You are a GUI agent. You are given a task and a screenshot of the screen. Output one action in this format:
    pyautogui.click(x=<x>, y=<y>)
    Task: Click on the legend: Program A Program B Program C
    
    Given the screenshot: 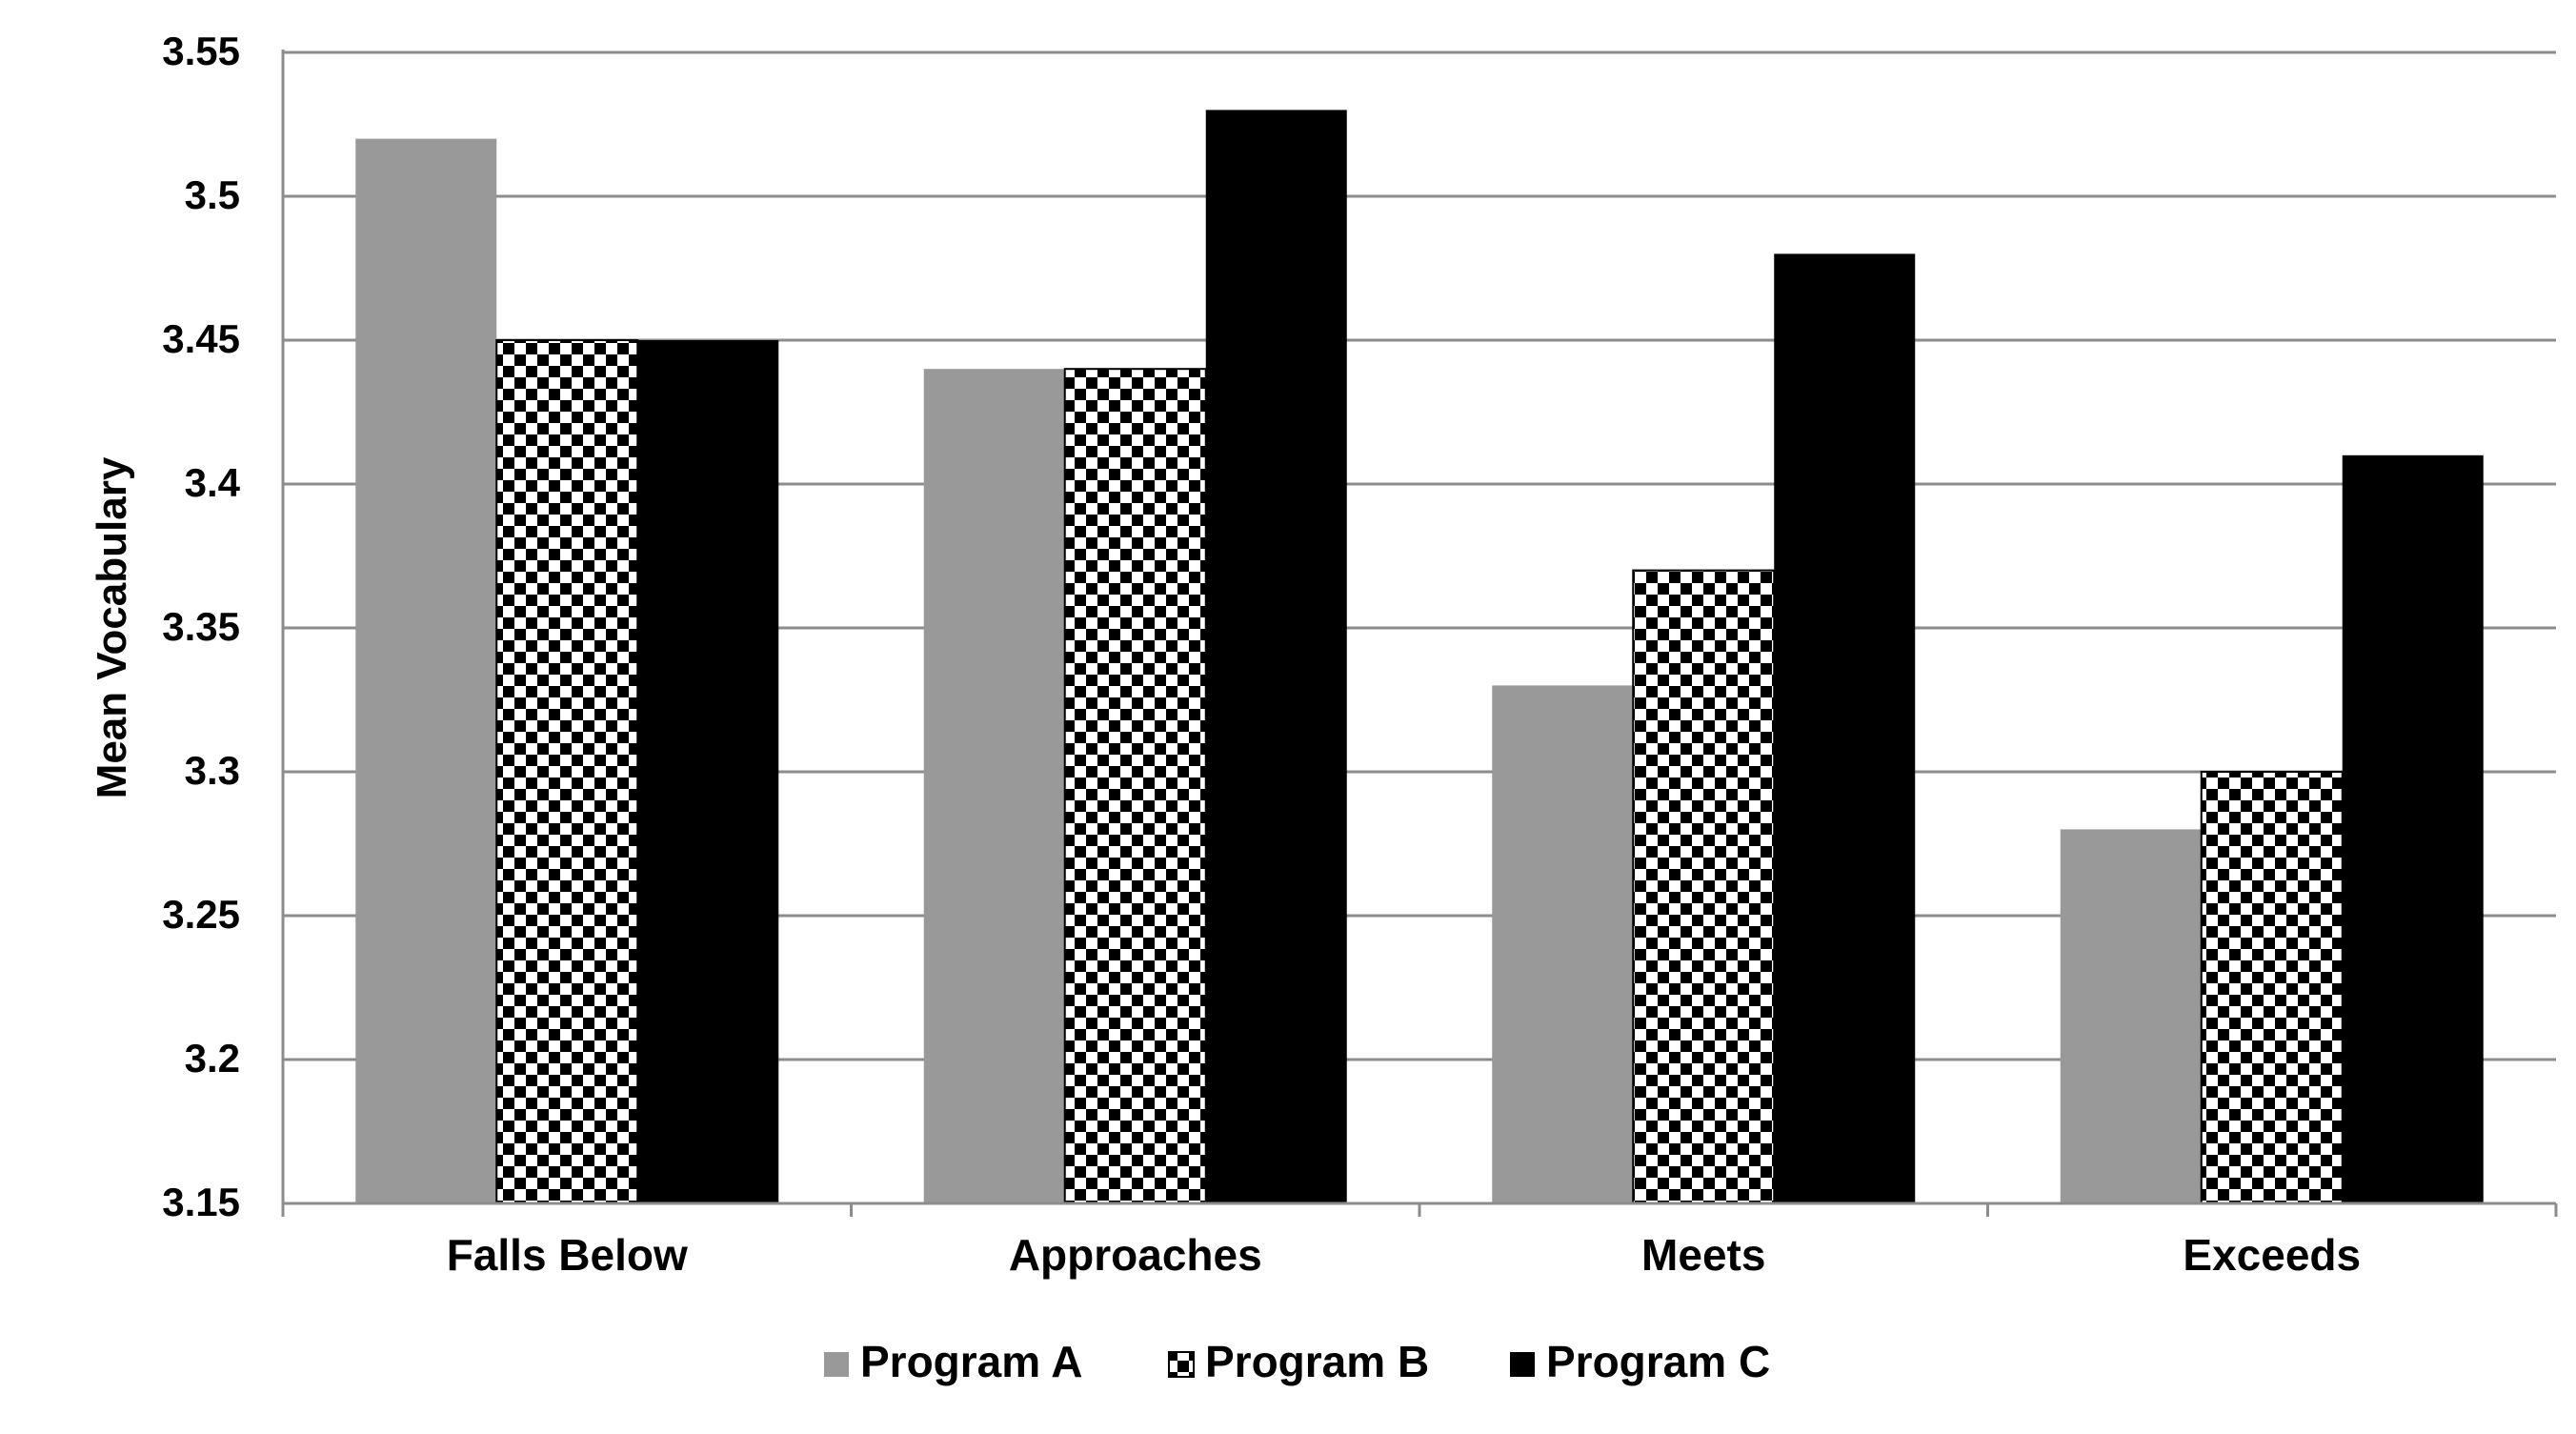 What is the action you would take?
    pyautogui.click(x=1297, y=1362)
    